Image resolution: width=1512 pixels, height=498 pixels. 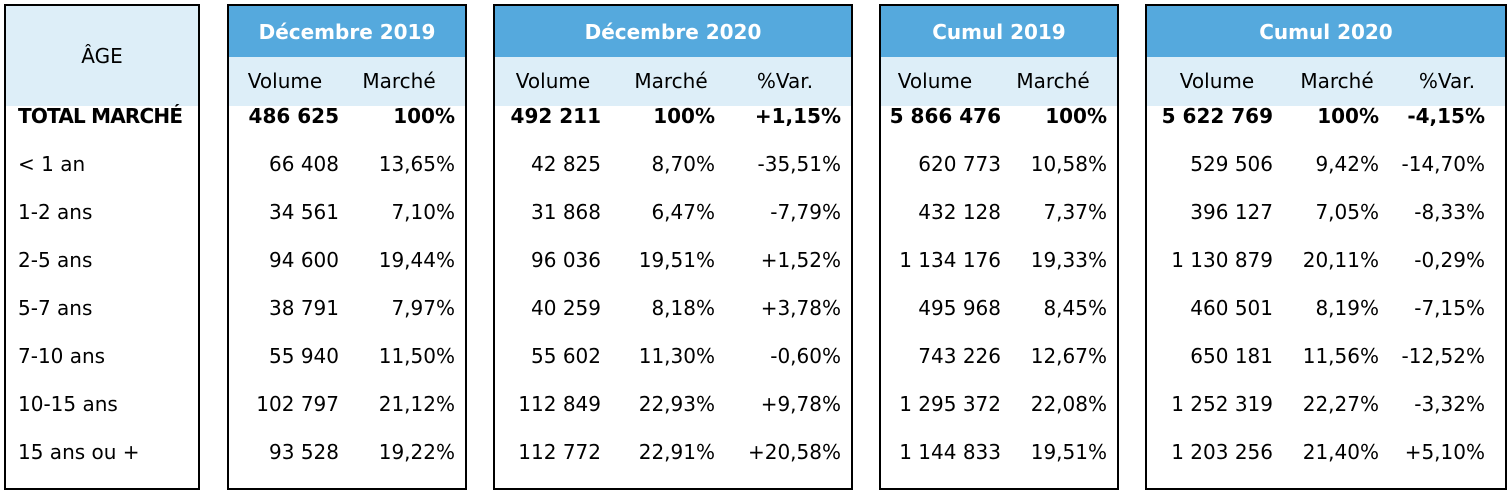 I want to click on cell-volume: 432 128, so click(x=959, y=212).